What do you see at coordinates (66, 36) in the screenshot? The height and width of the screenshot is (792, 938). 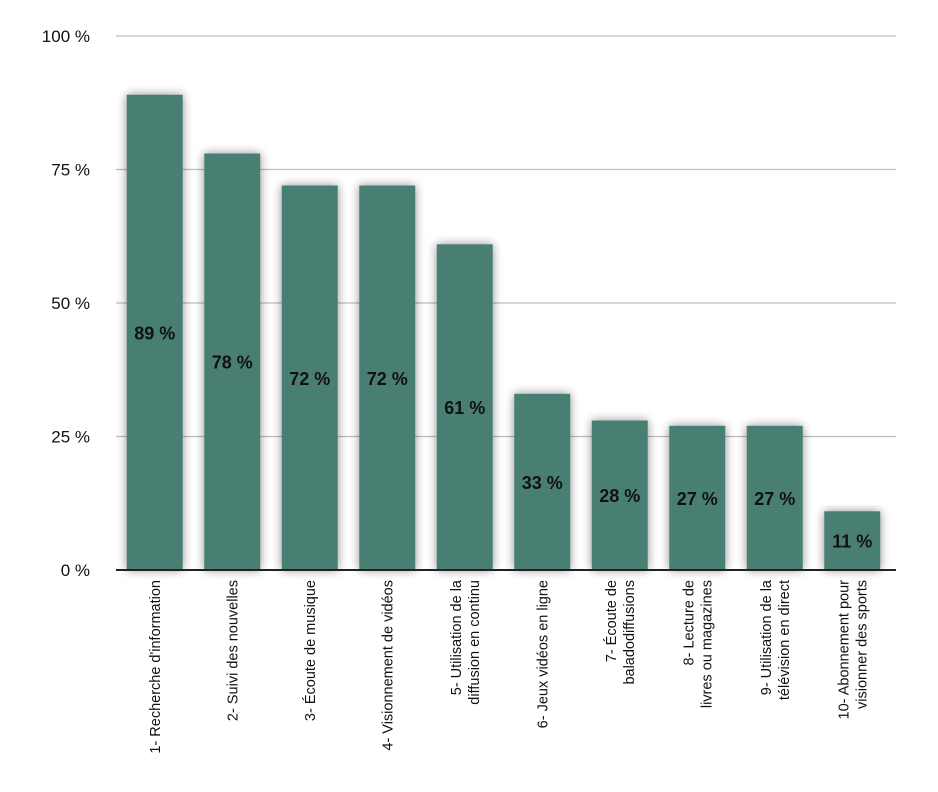 I see `y-tick-label: 100 %` at bounding box center [66, 36].